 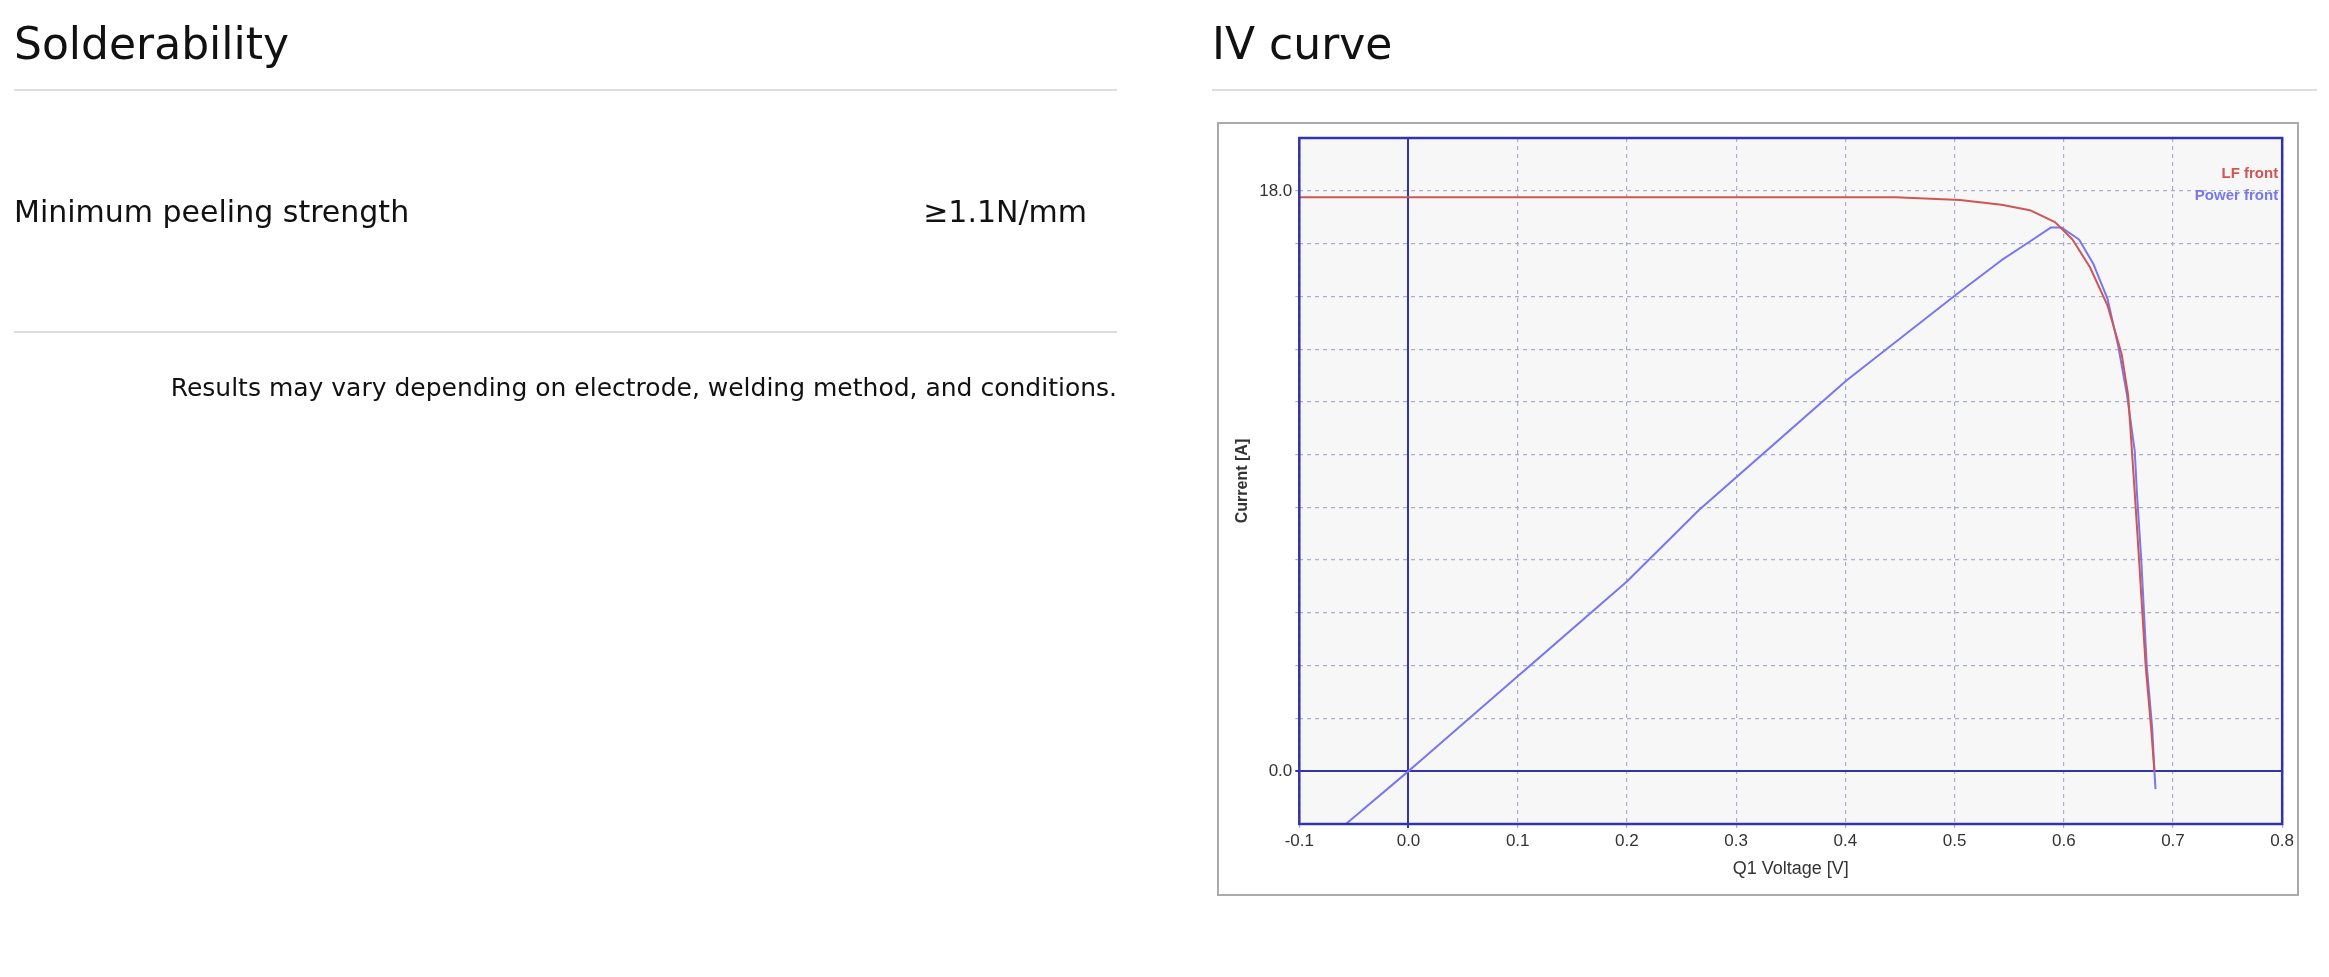 I want to click on y-tick-label: 18.0, so click(x=1276, y=190).